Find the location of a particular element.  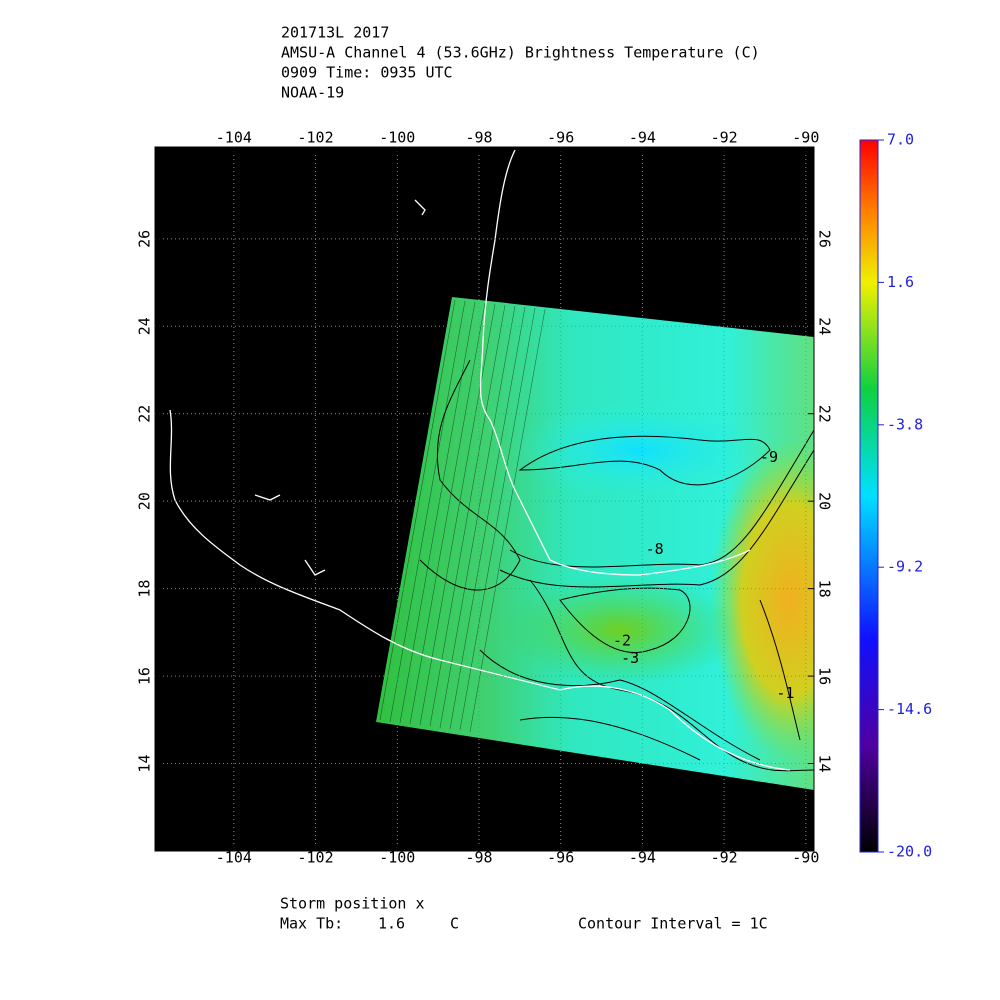

x-tick-label-top: -94 is located at coordinates (642, 138).